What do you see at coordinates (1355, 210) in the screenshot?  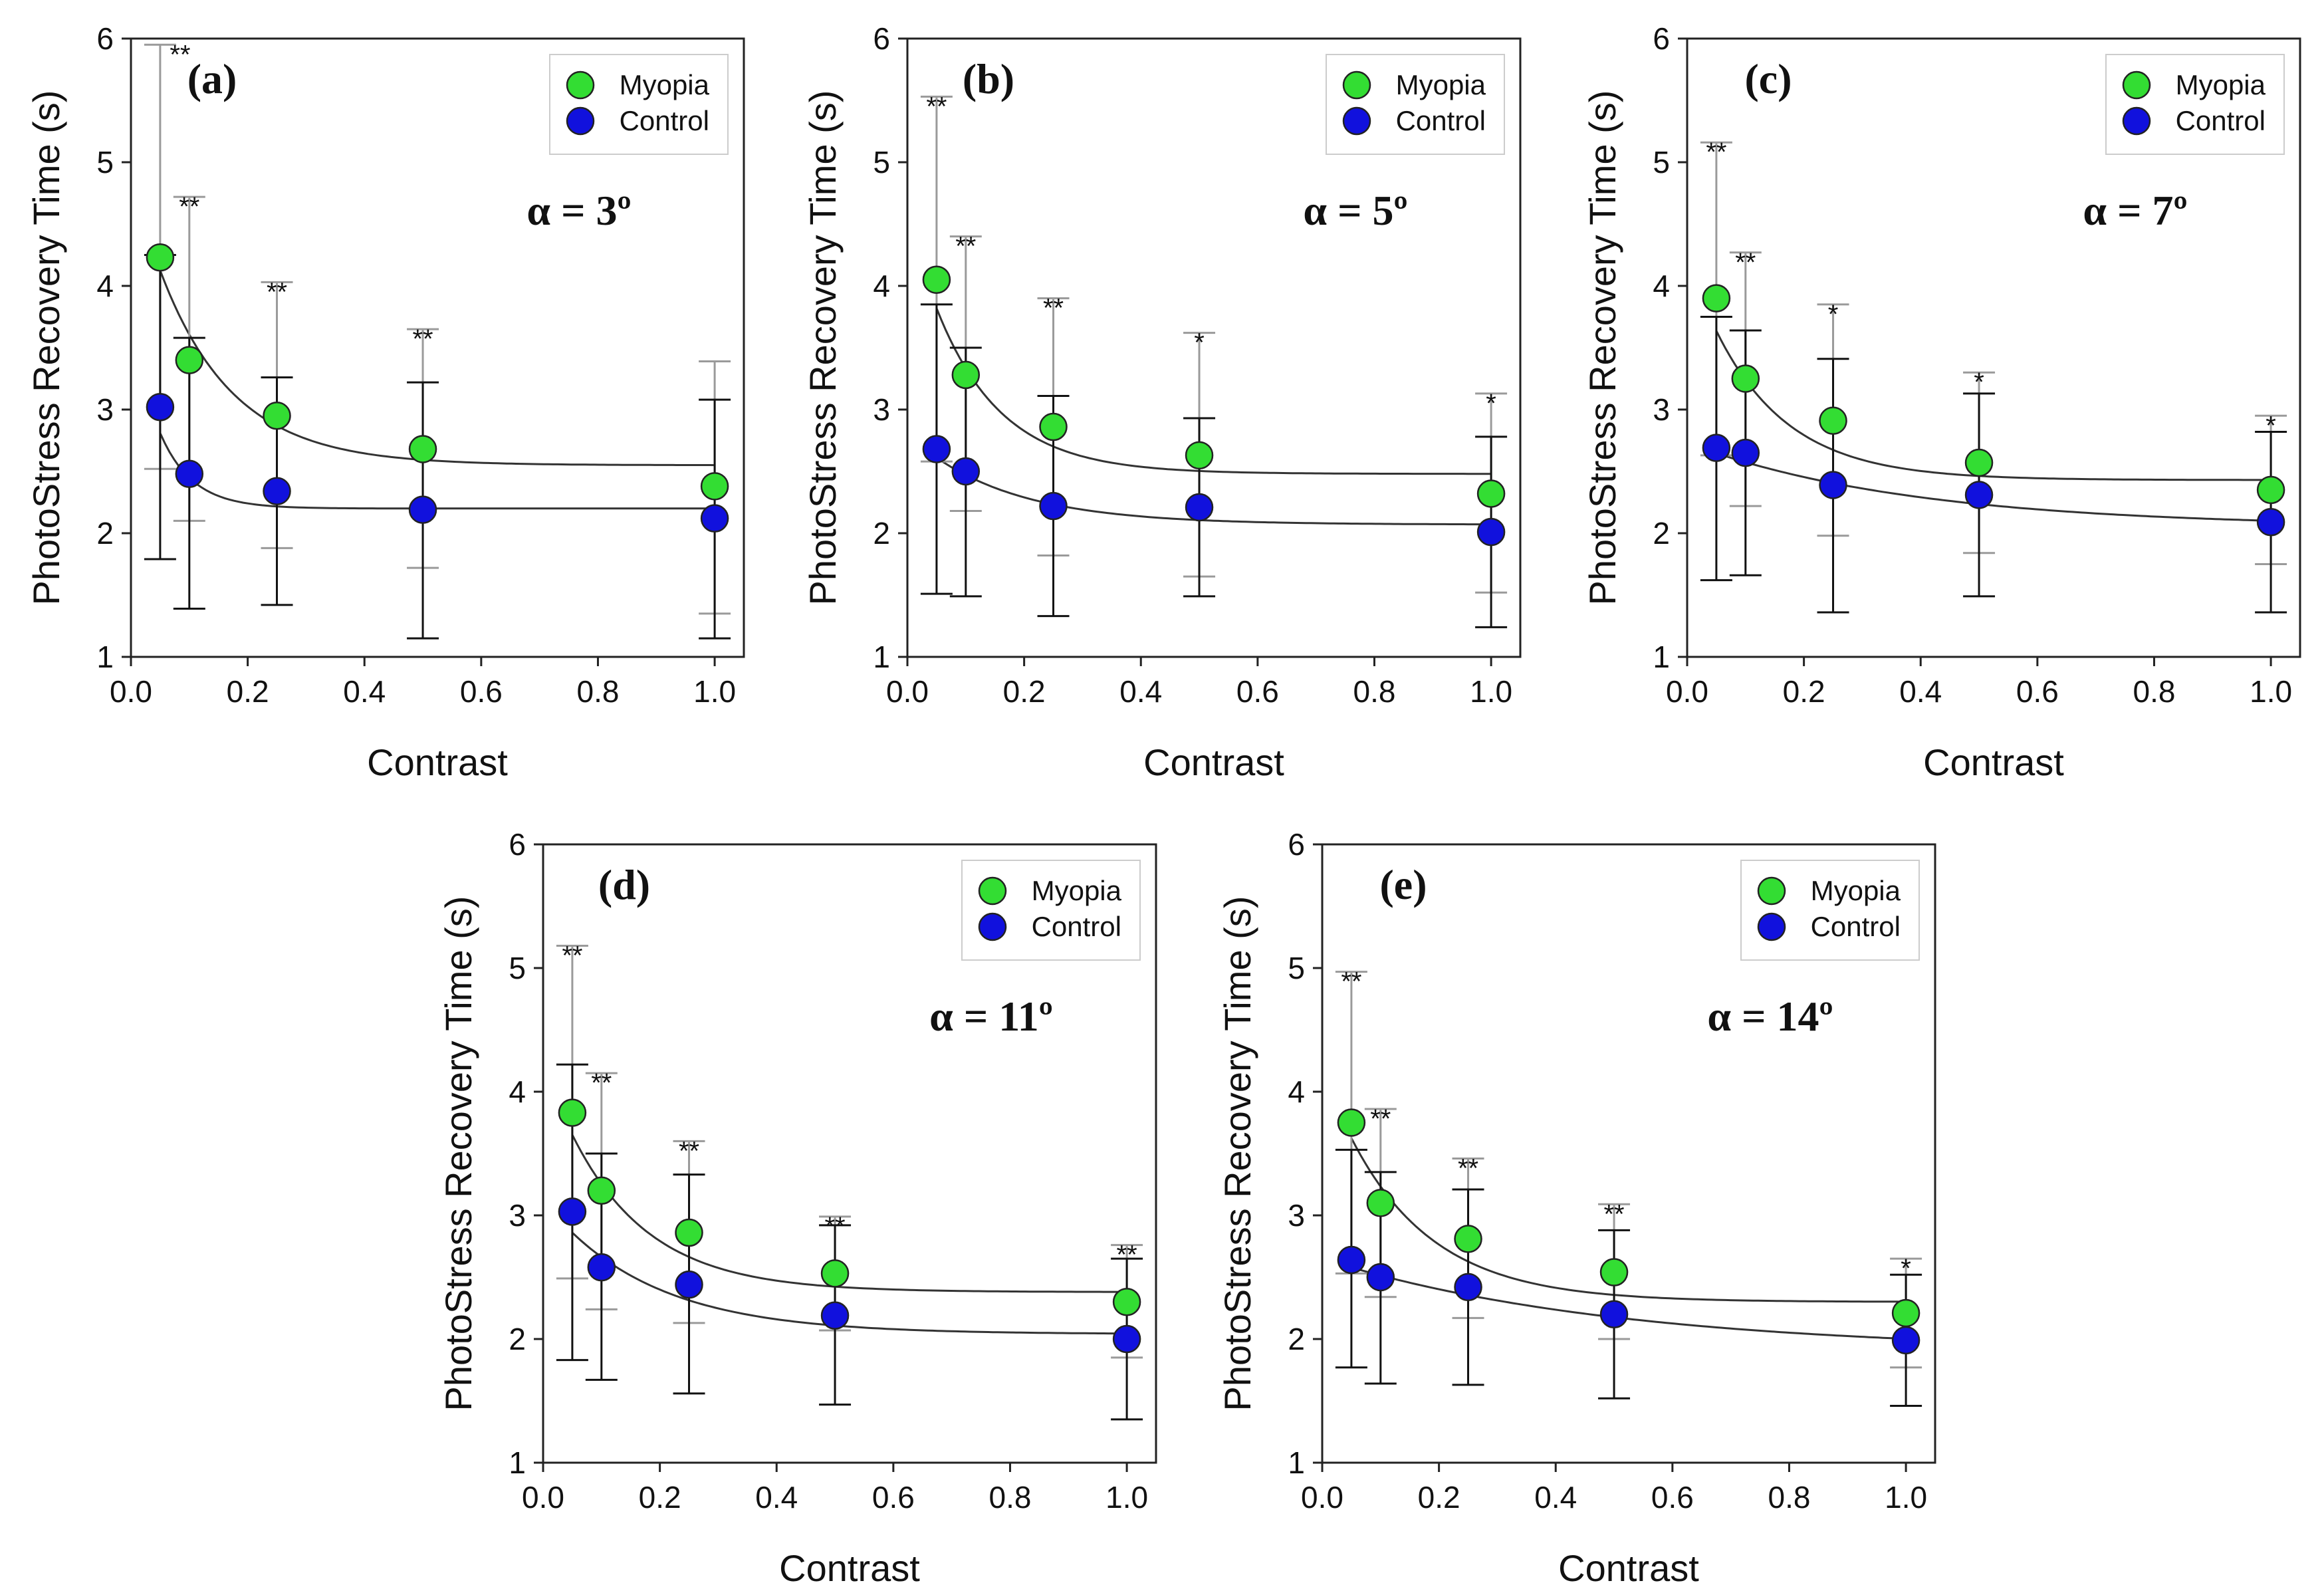 I see `alpha-label: α = 5º` at bounding box center [1355, 210].